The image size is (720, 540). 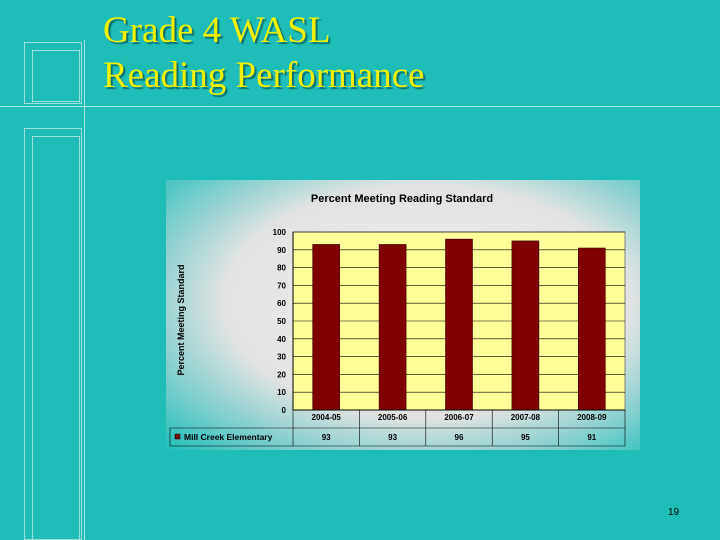 I want to click on legend-series-name: Mill Creek Elementary, so click(x=228, y=437).